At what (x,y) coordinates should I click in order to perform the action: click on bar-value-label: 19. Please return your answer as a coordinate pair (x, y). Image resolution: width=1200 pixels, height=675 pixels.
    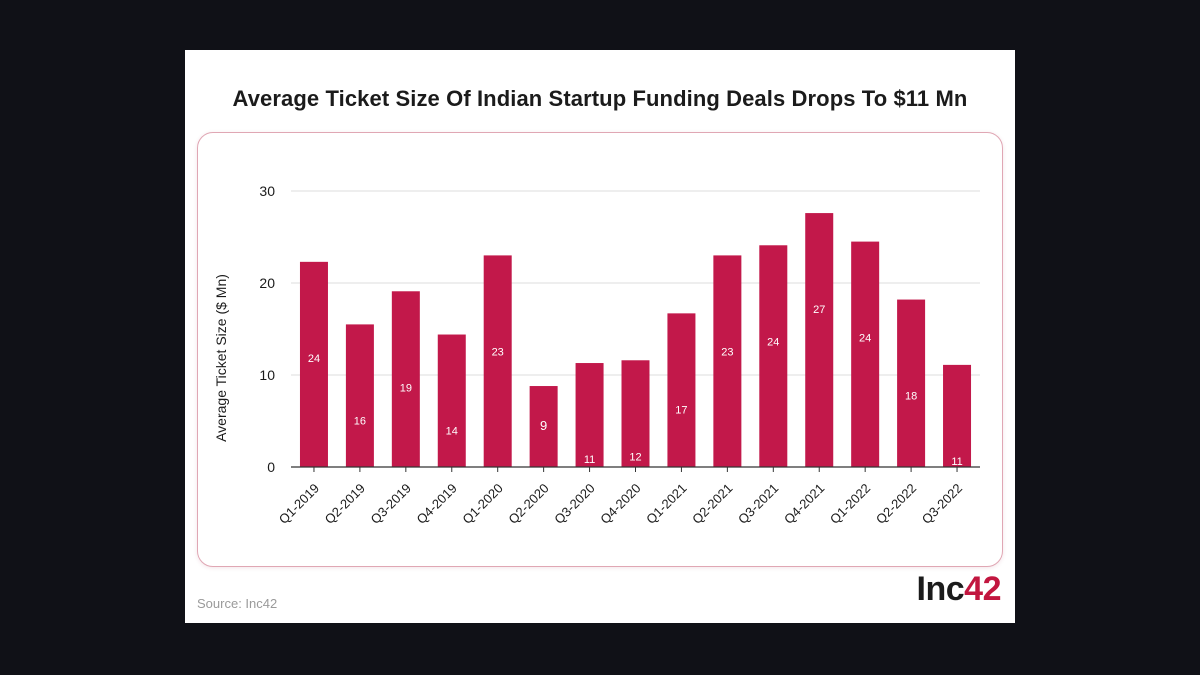
    Looking at the image, I should click on (406, 388).